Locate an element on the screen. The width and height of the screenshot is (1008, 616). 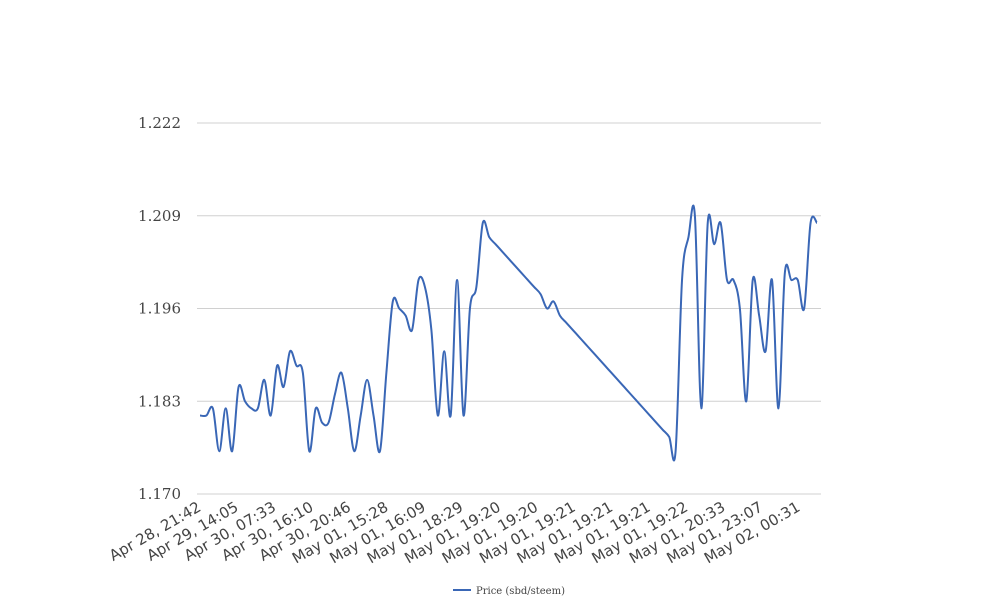
y-tick-label: 1.209 is located at coordinates (159, 216).